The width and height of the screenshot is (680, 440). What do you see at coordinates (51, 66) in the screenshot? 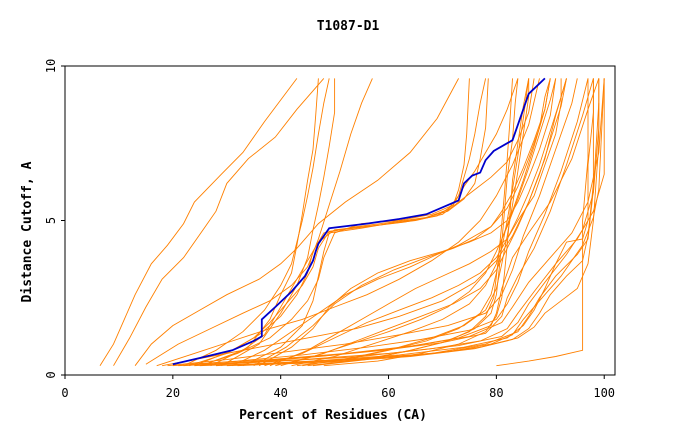
I see `y-tick-label: 10` at bounding box center [51, 66].